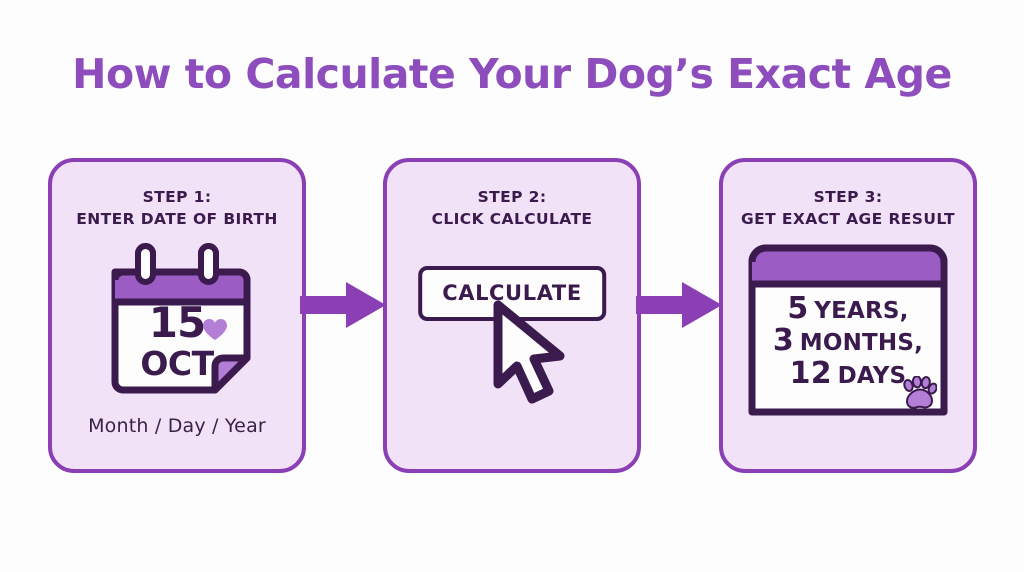 Image resolution: width=1024 pixels, height=572 pixels. I want to click on step-card-1: STEP 1: ENTER DATE OF BIRTH 15 OCT, so click(177, 315).